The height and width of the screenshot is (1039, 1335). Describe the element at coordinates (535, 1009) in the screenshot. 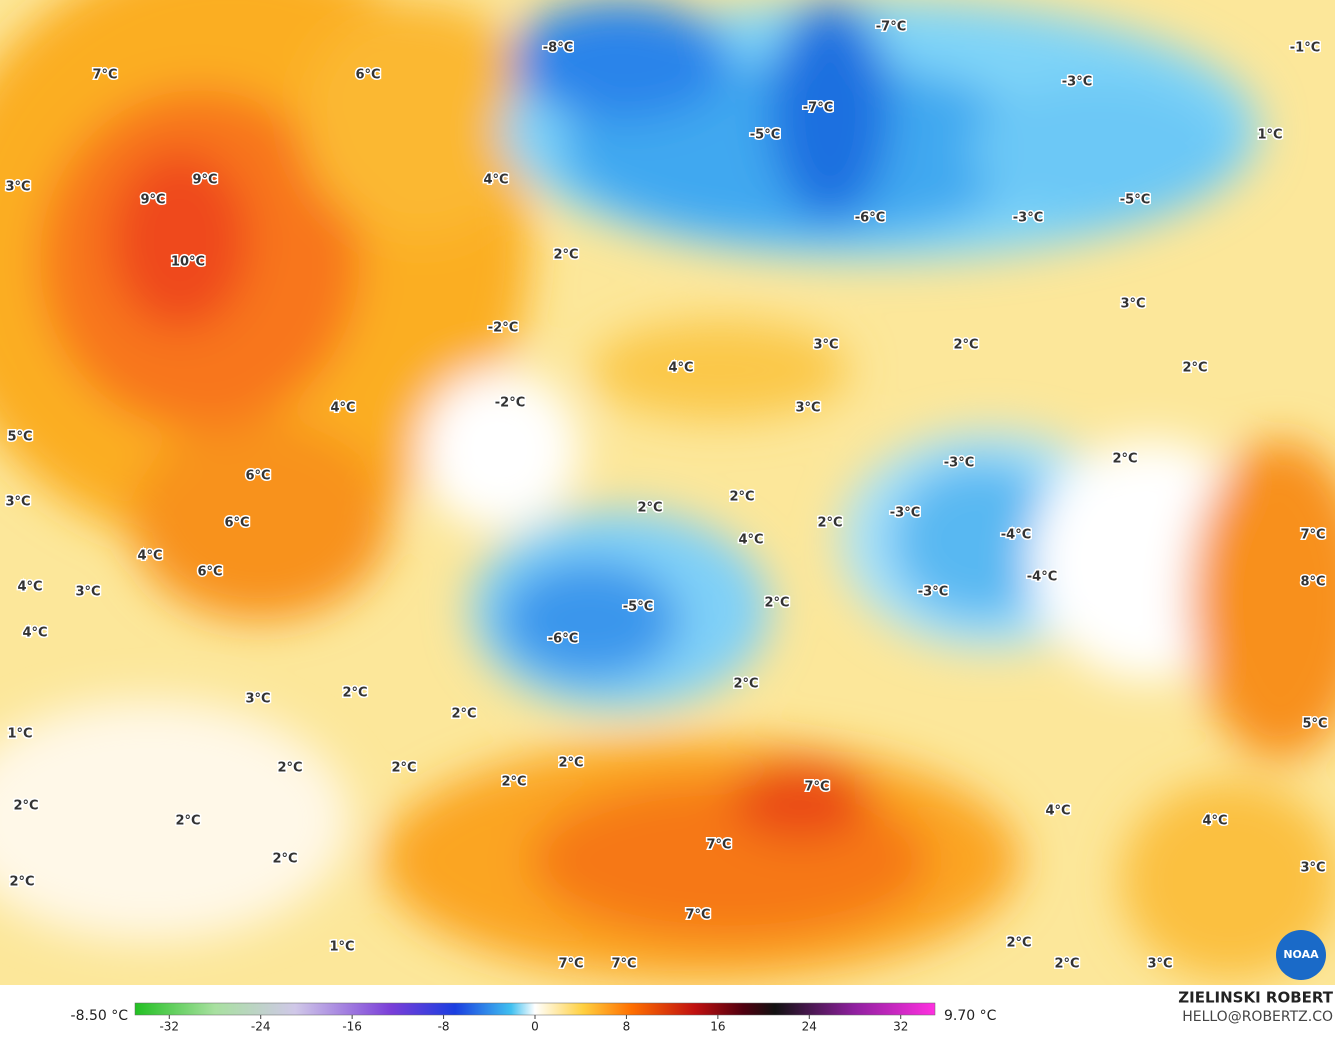

I see `colorbar` at that location.